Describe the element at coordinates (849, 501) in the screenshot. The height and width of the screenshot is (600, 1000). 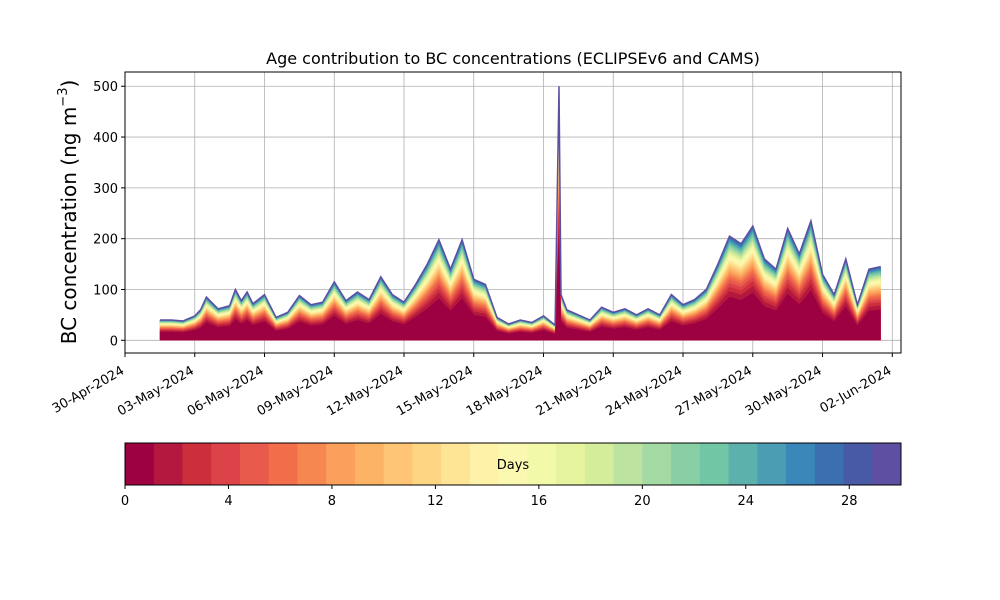
I see `colorbar-tick-label: 28` at that location.